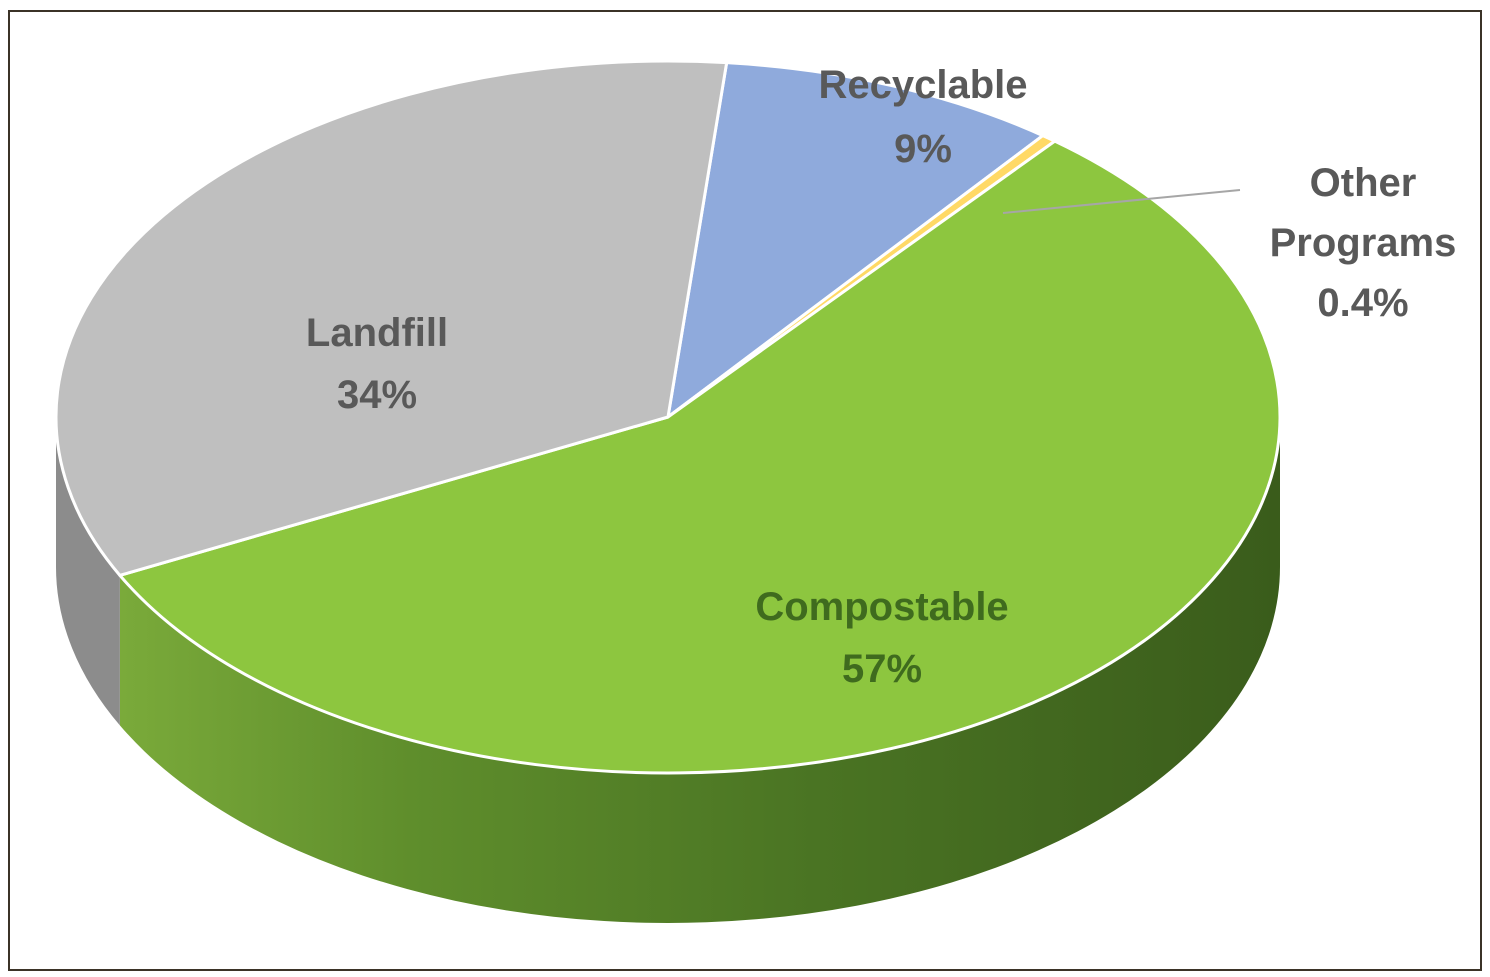  I want to click on slice-label-landfill-name: Landfill, so click(377, 333).